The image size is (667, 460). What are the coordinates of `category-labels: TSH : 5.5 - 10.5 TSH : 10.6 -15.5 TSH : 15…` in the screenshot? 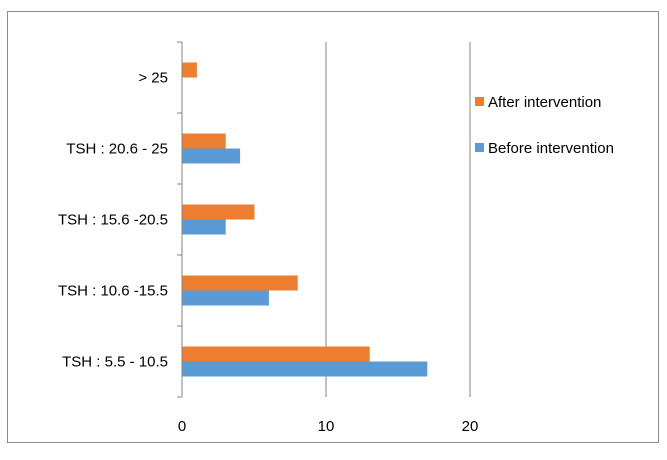 It's located at (113, 220).